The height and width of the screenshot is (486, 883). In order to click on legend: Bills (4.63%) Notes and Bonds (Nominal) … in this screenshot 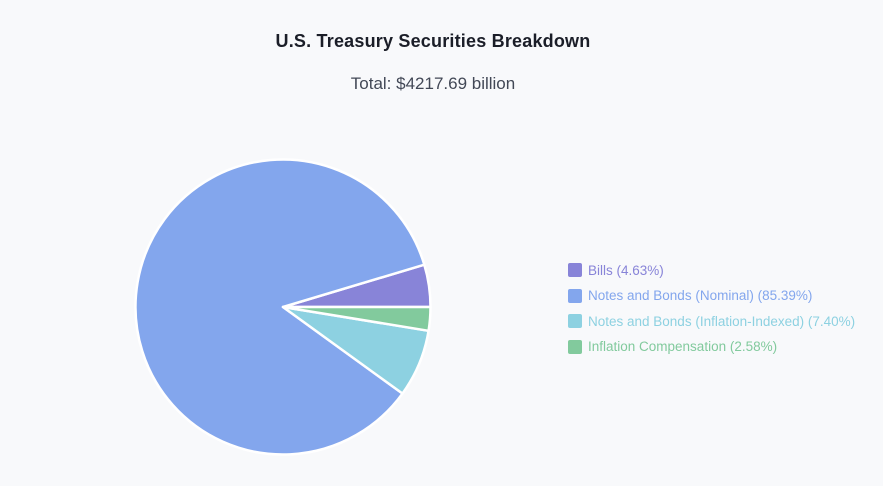, I will do `click(711, 308)`.